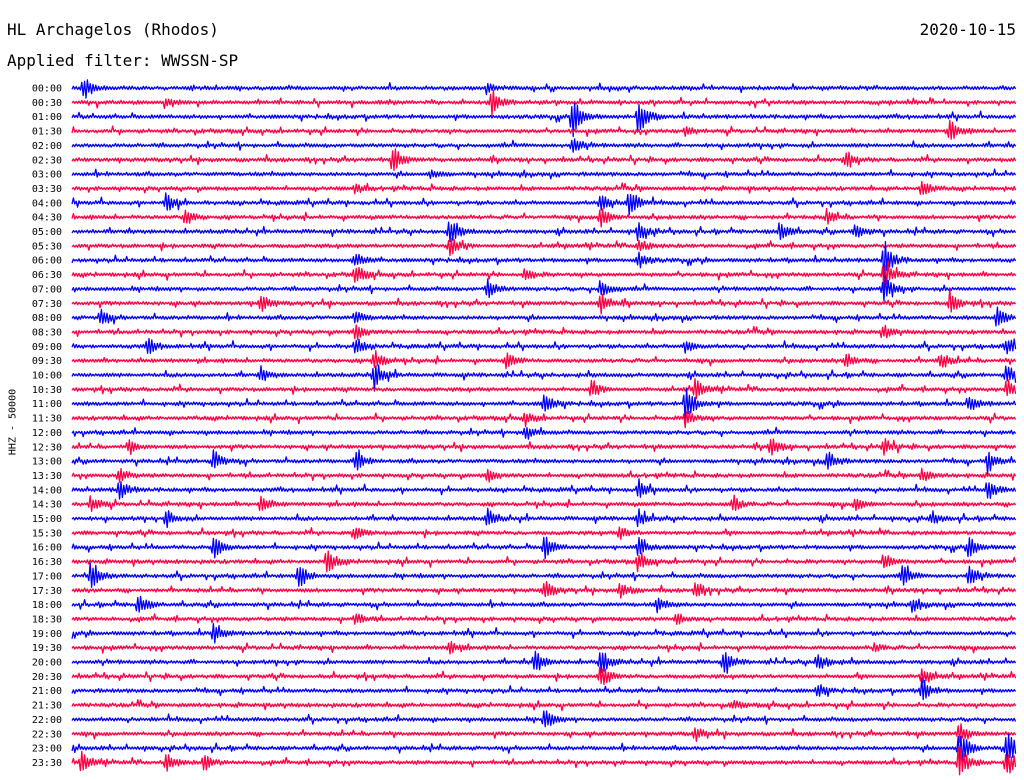 The height and width of the screenshot is (780, 1024). I want to click on hour-label-1030: 10:30, so click(47, 390).